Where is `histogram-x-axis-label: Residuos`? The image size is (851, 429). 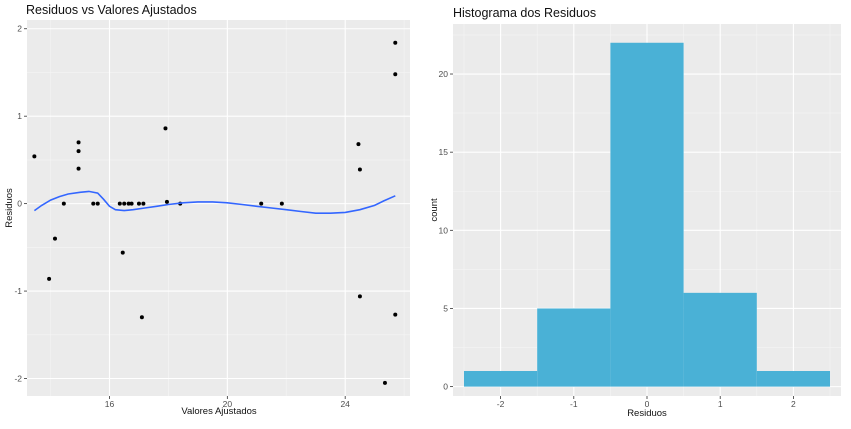 histogram-x-axis-label: Residuos is located at coordinates (647, 413).